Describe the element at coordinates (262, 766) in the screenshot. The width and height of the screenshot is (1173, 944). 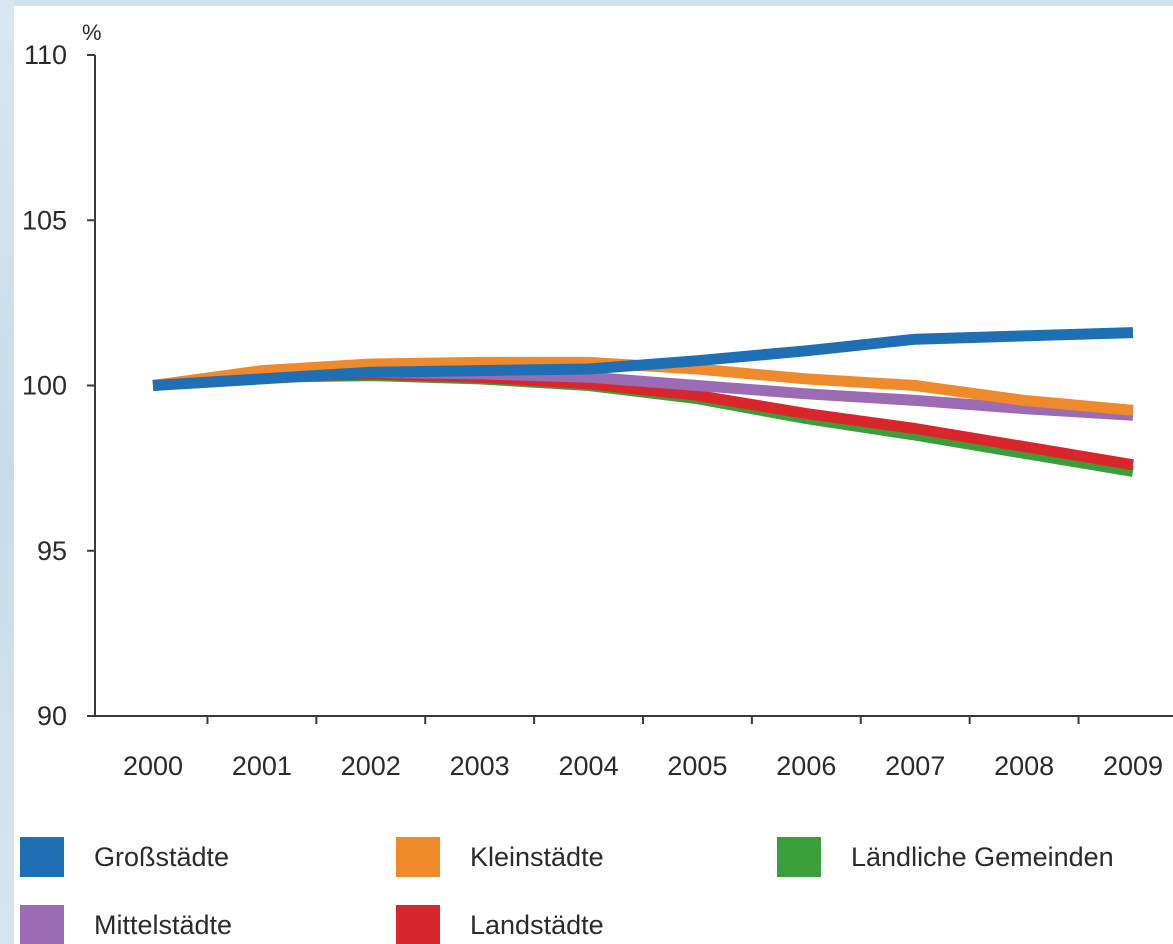
I see `x-tick-label: 2001` at that location.